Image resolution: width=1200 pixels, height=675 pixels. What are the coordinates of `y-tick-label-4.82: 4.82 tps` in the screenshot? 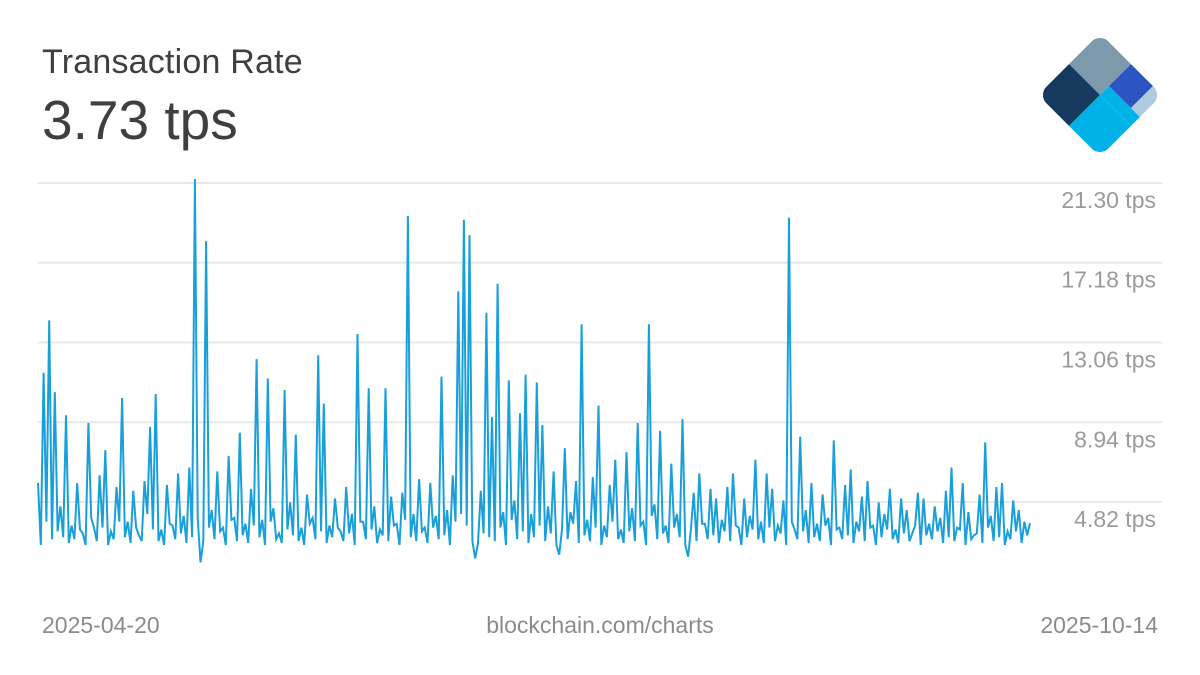 It's located at (1115, 519).